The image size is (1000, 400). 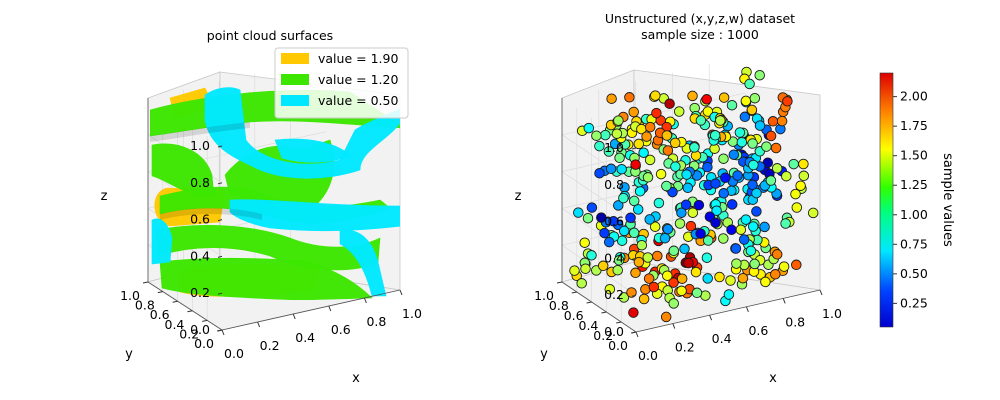 I want to click on z-tick-label: 0.2, so click(x=614, y=294).